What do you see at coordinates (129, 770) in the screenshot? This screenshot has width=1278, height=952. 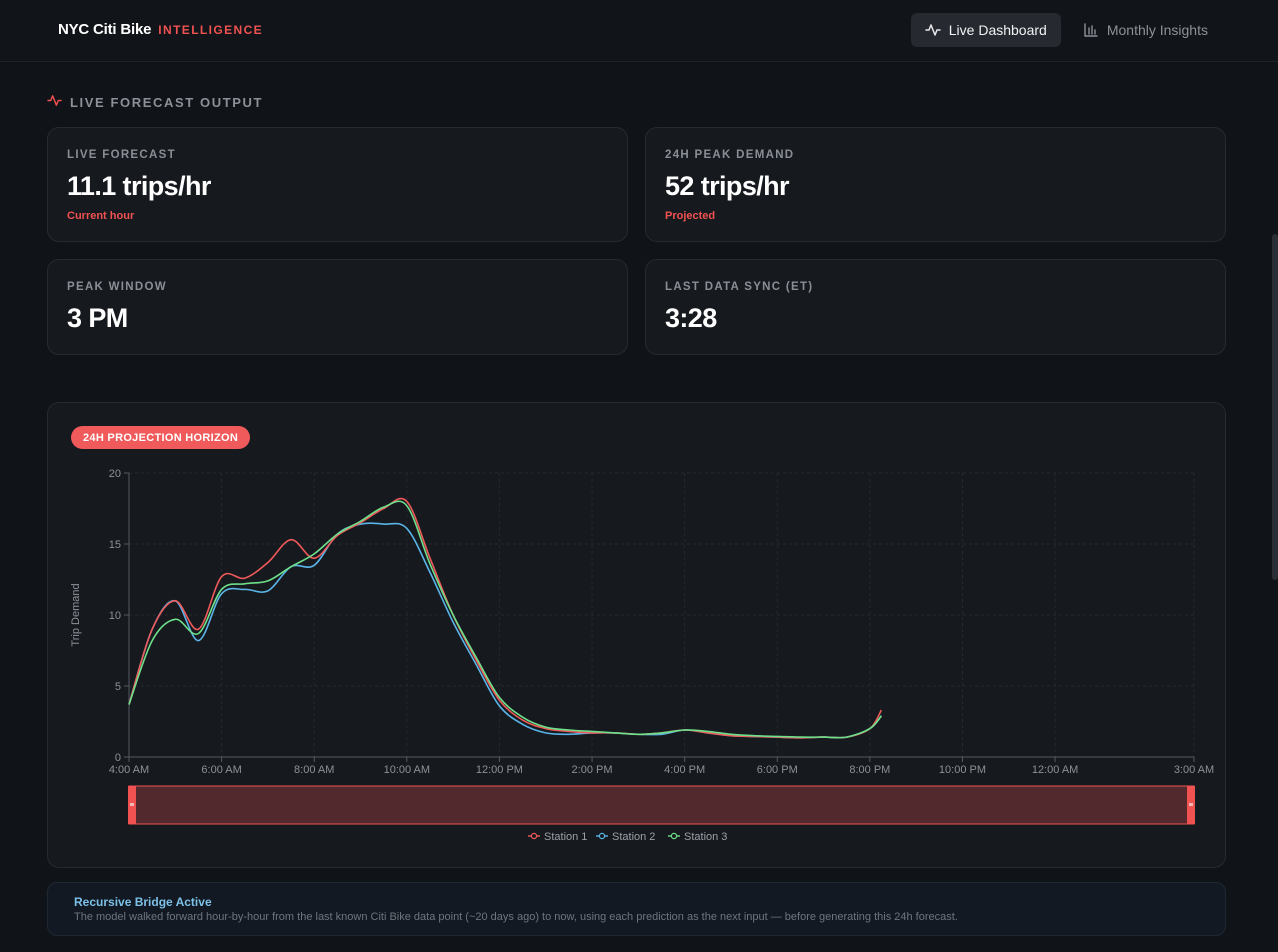 I see `x-tick-label: 4:00 AM` at bounding box center [129, 770].